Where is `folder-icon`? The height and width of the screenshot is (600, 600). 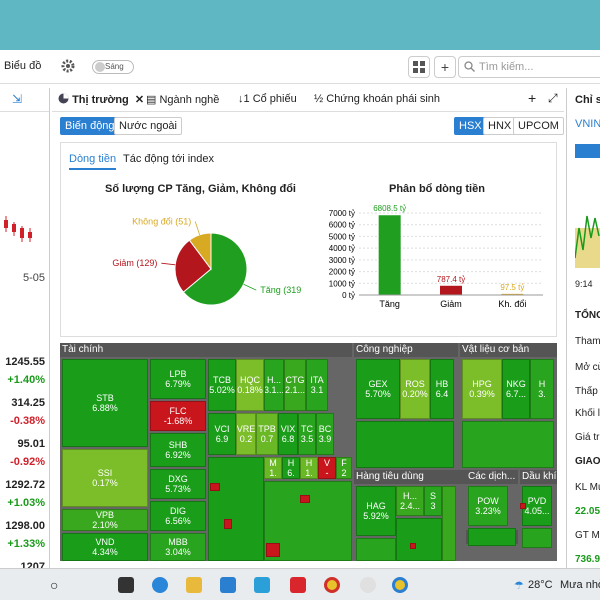
folder-icon is located at coordinates (194, 585).